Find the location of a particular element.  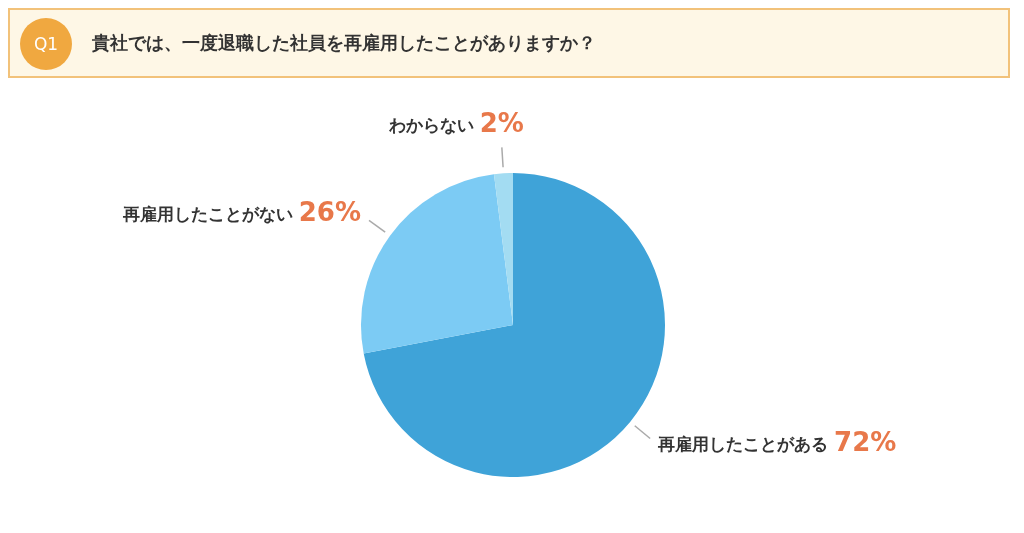

data-label: 72% is located at coordinates (865, 442).